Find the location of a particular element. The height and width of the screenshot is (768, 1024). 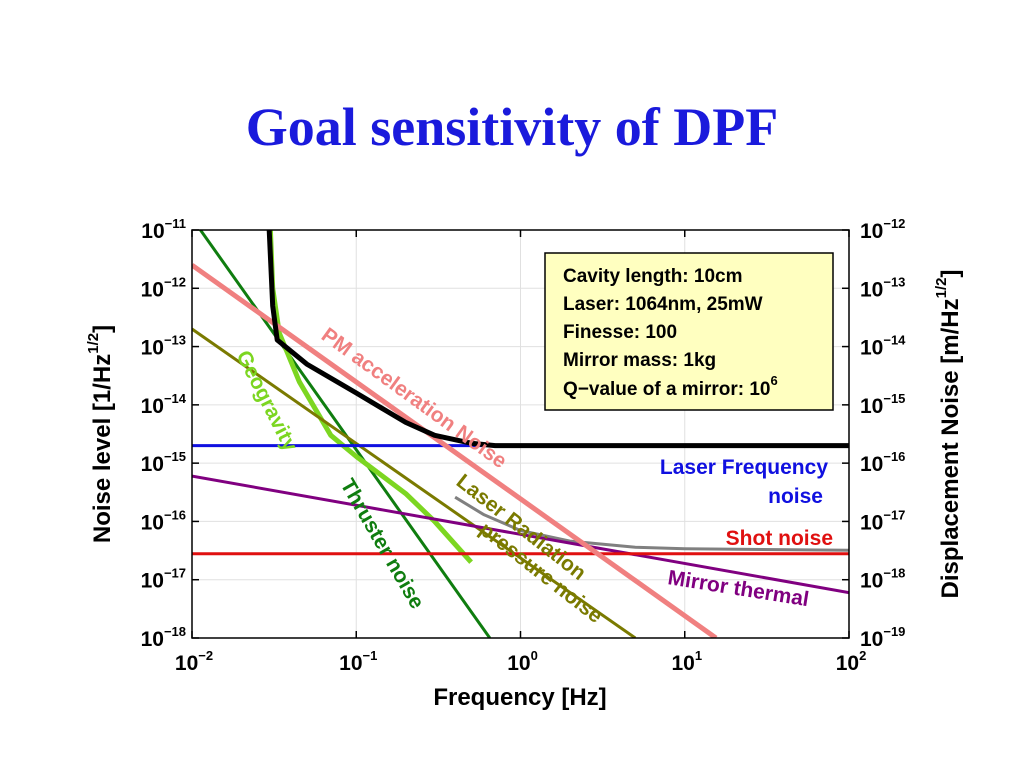

slide-title: Goal sensitivity of DPF is located at coordinates (512, 127).